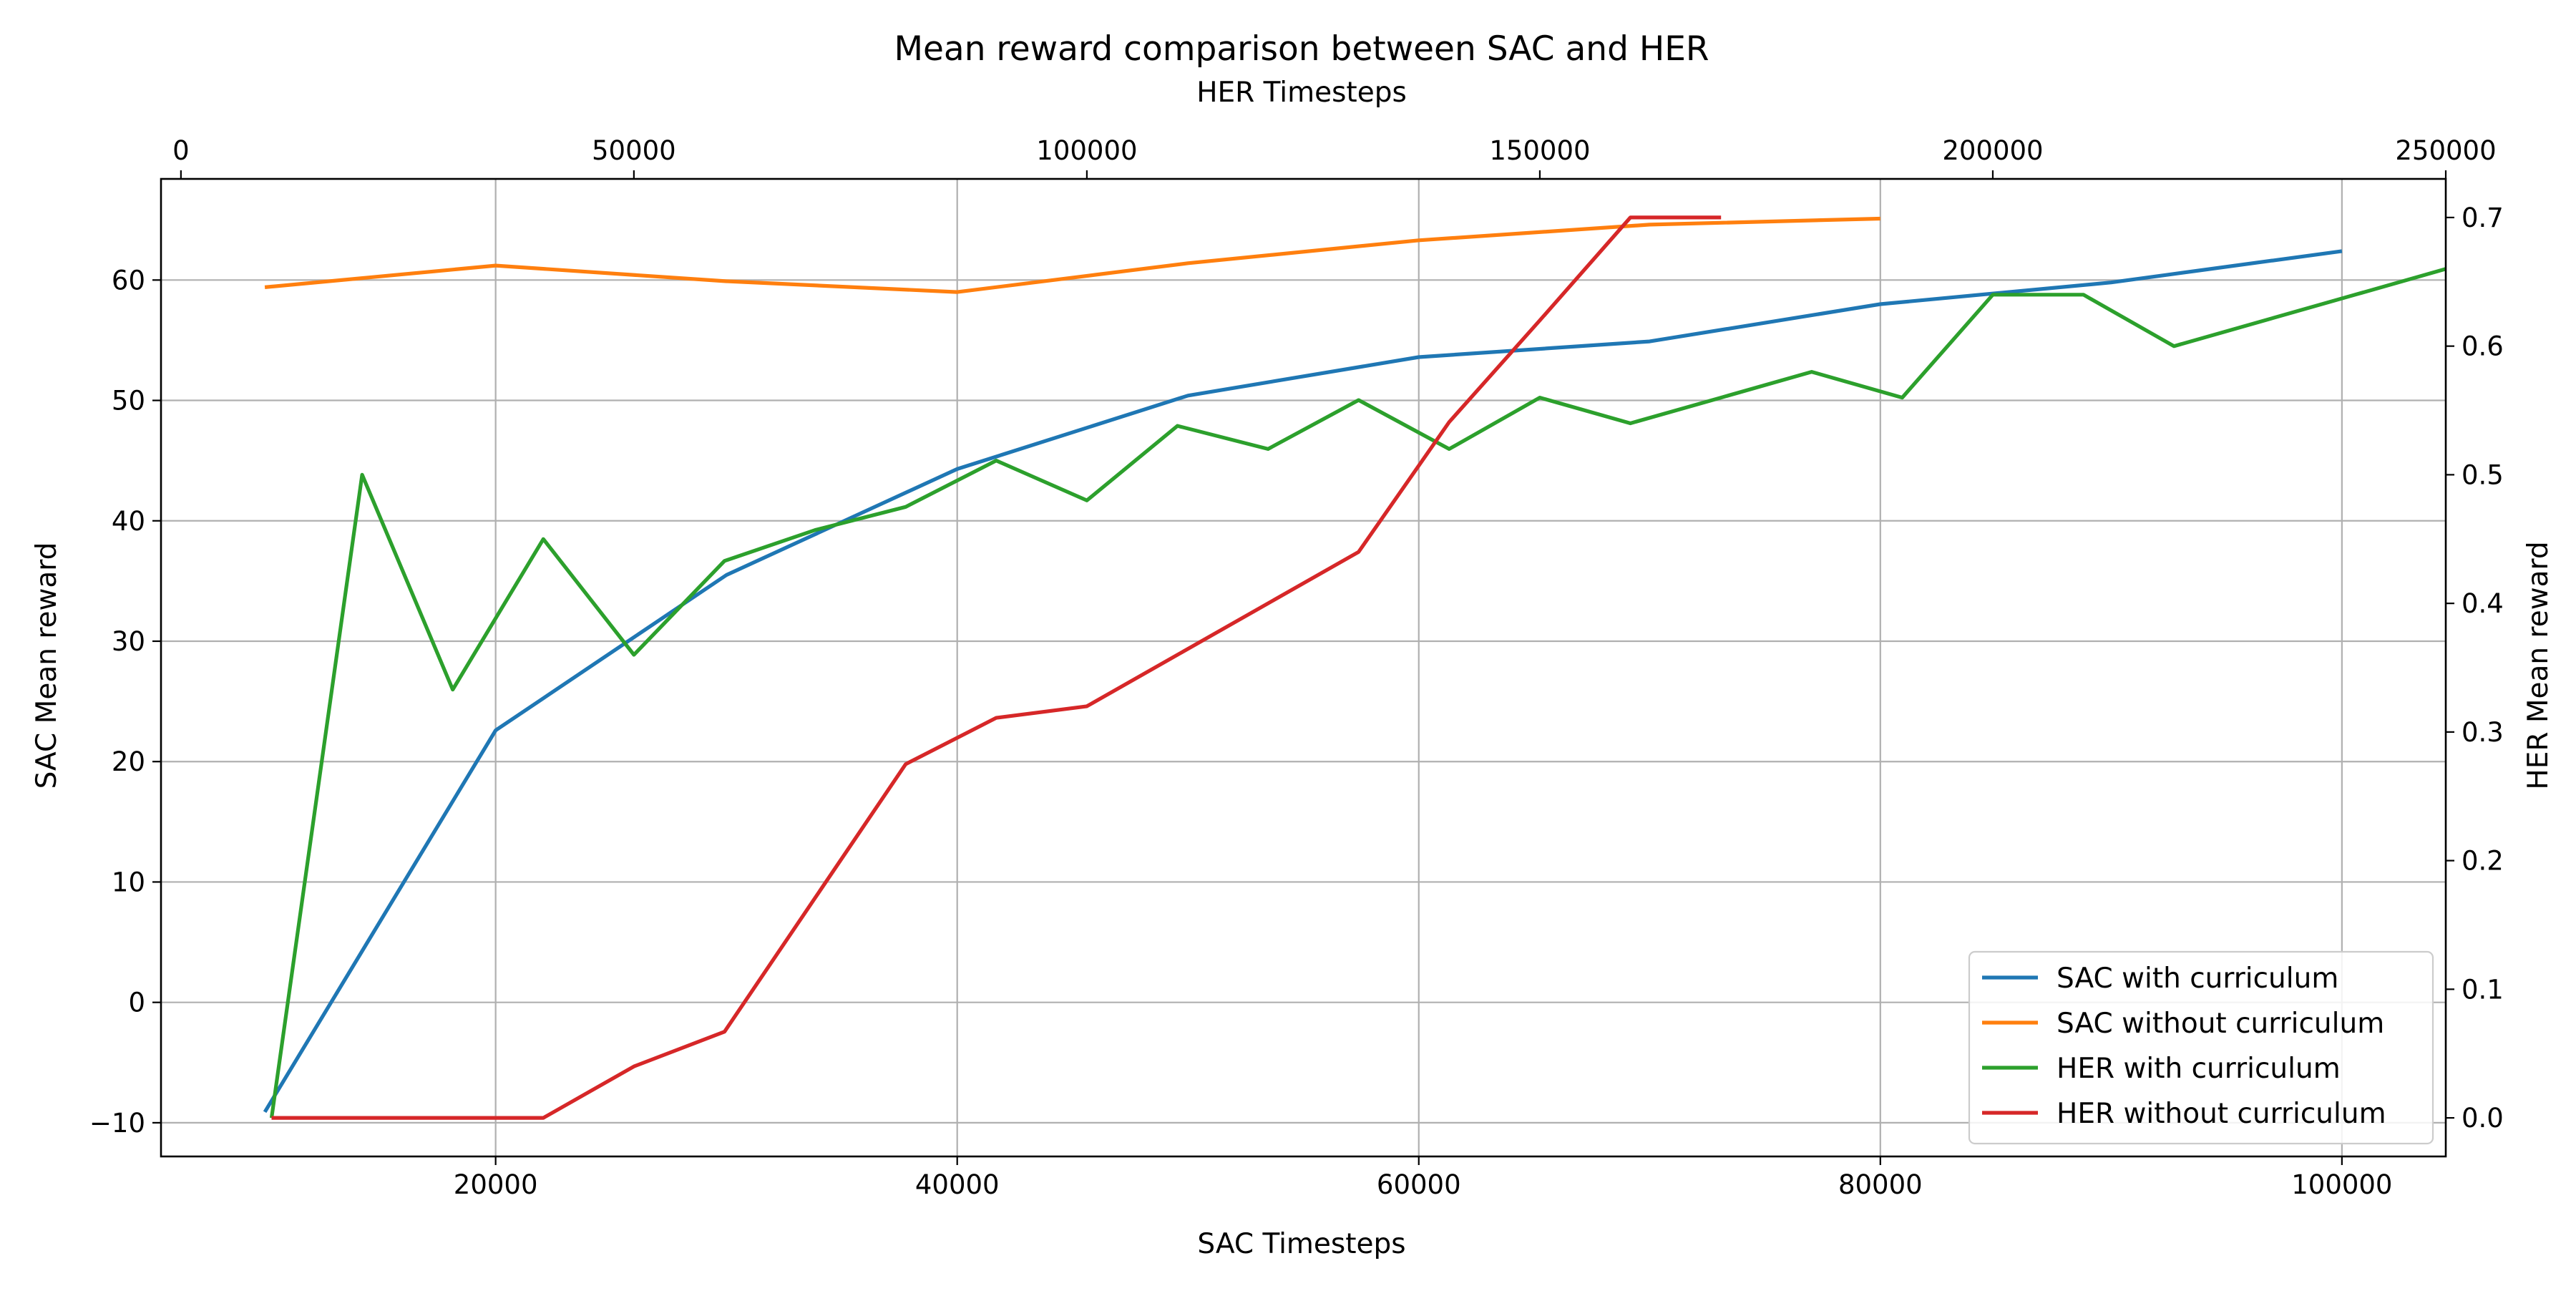 The height and width of the screenshot is (1291, 2576). I want to click on x2-tick-label: 0, so click(181, 150).